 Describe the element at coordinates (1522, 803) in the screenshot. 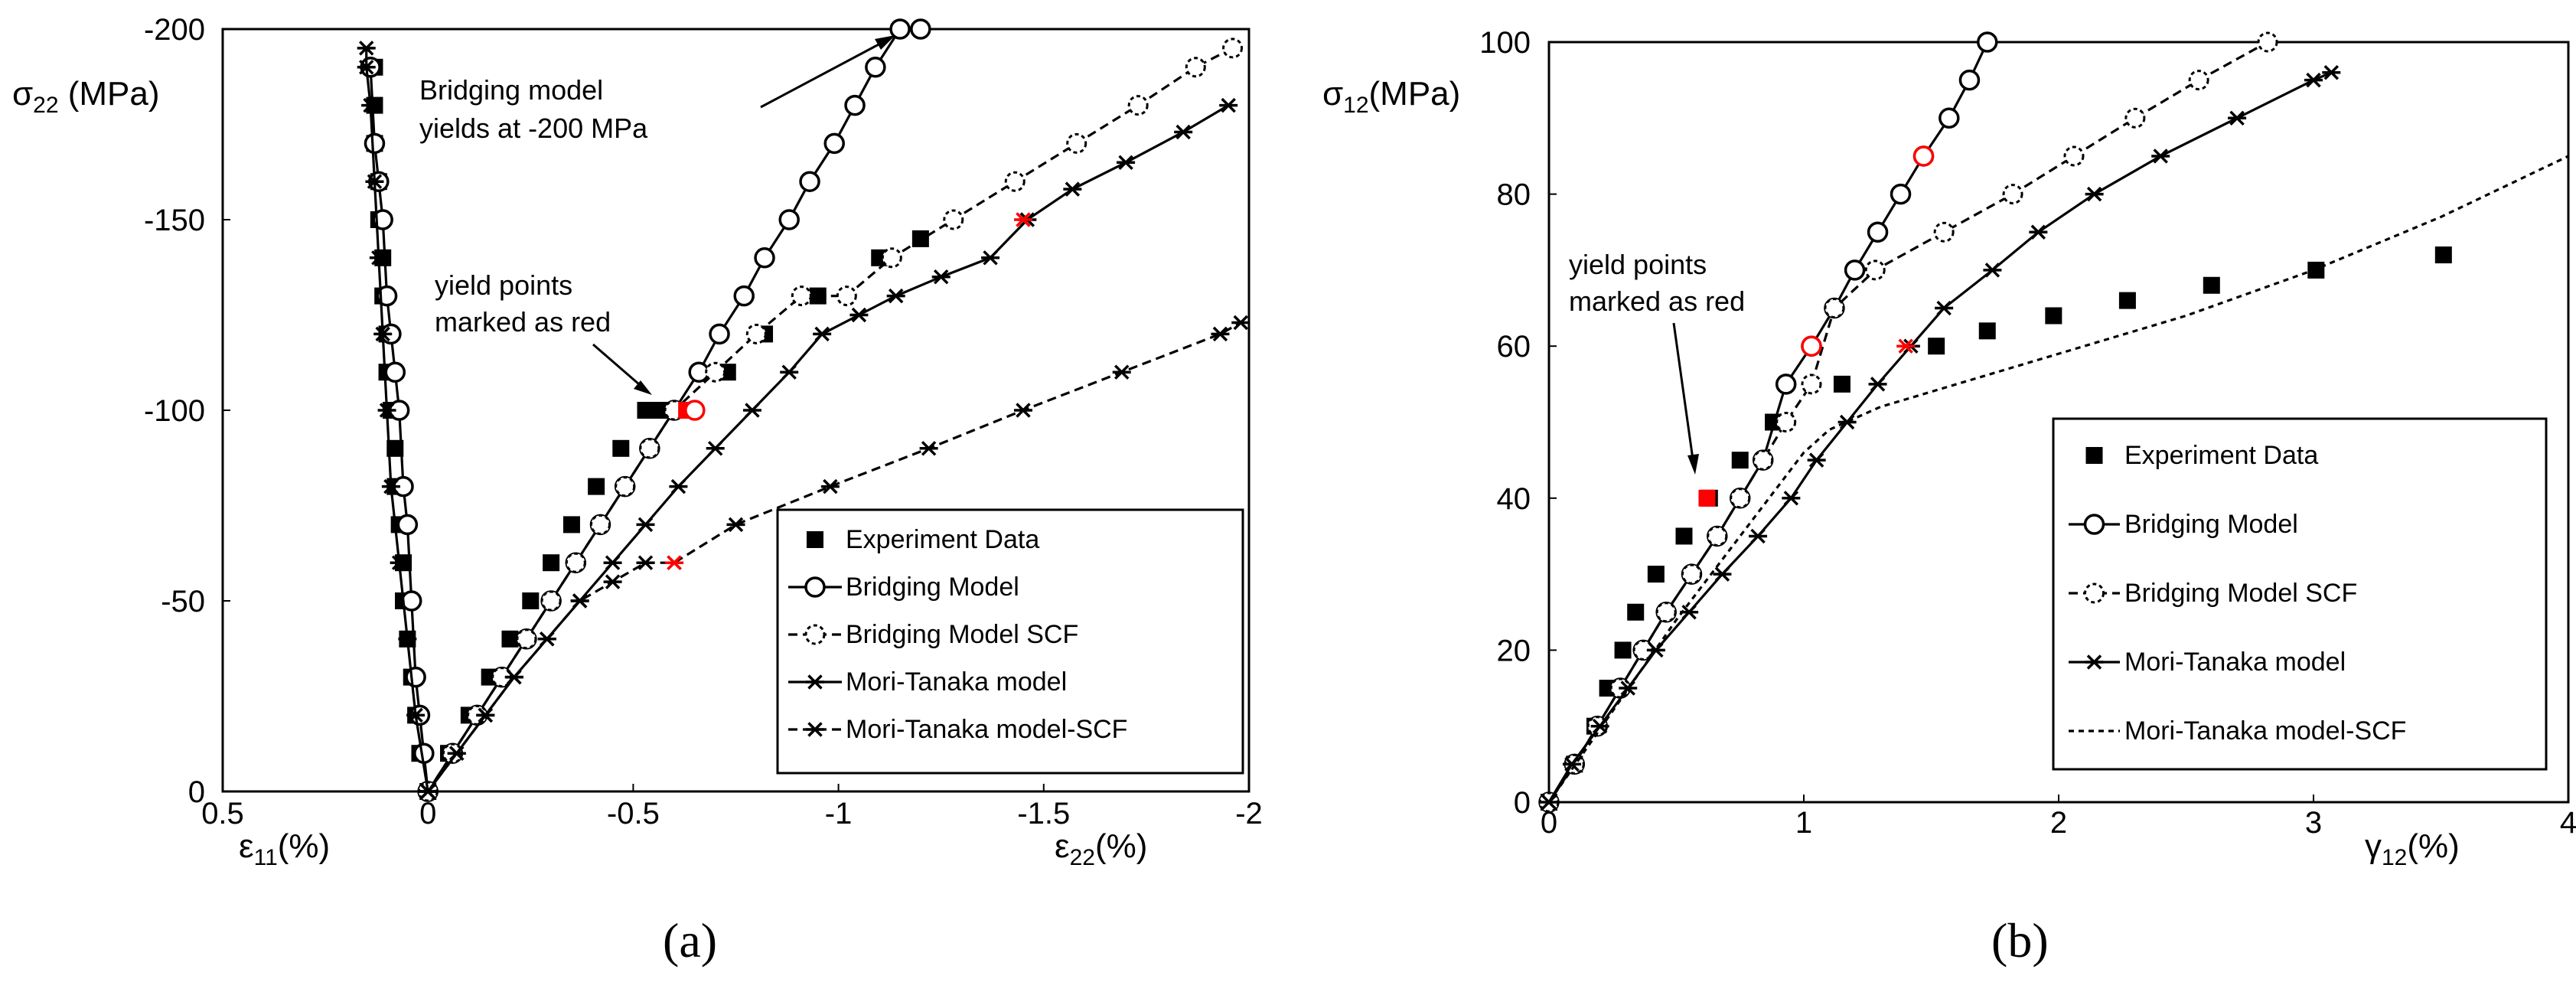

I see `panel-b-y-tick-label: 0` at that location.